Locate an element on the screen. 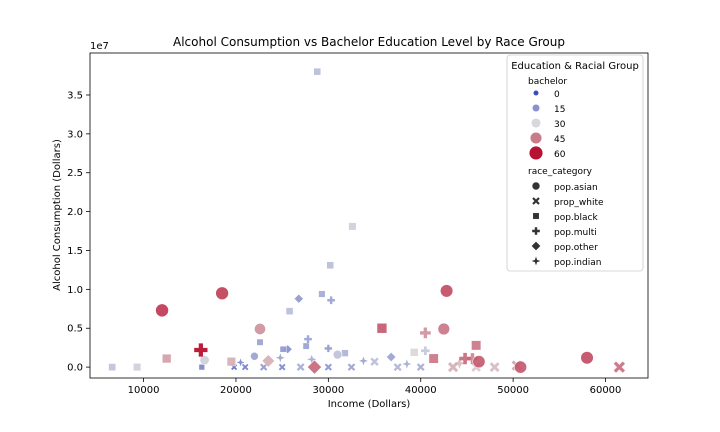 This screenshot has width=720, height=432. x-tick-label: 50000 is located at coordinates (513, 390).